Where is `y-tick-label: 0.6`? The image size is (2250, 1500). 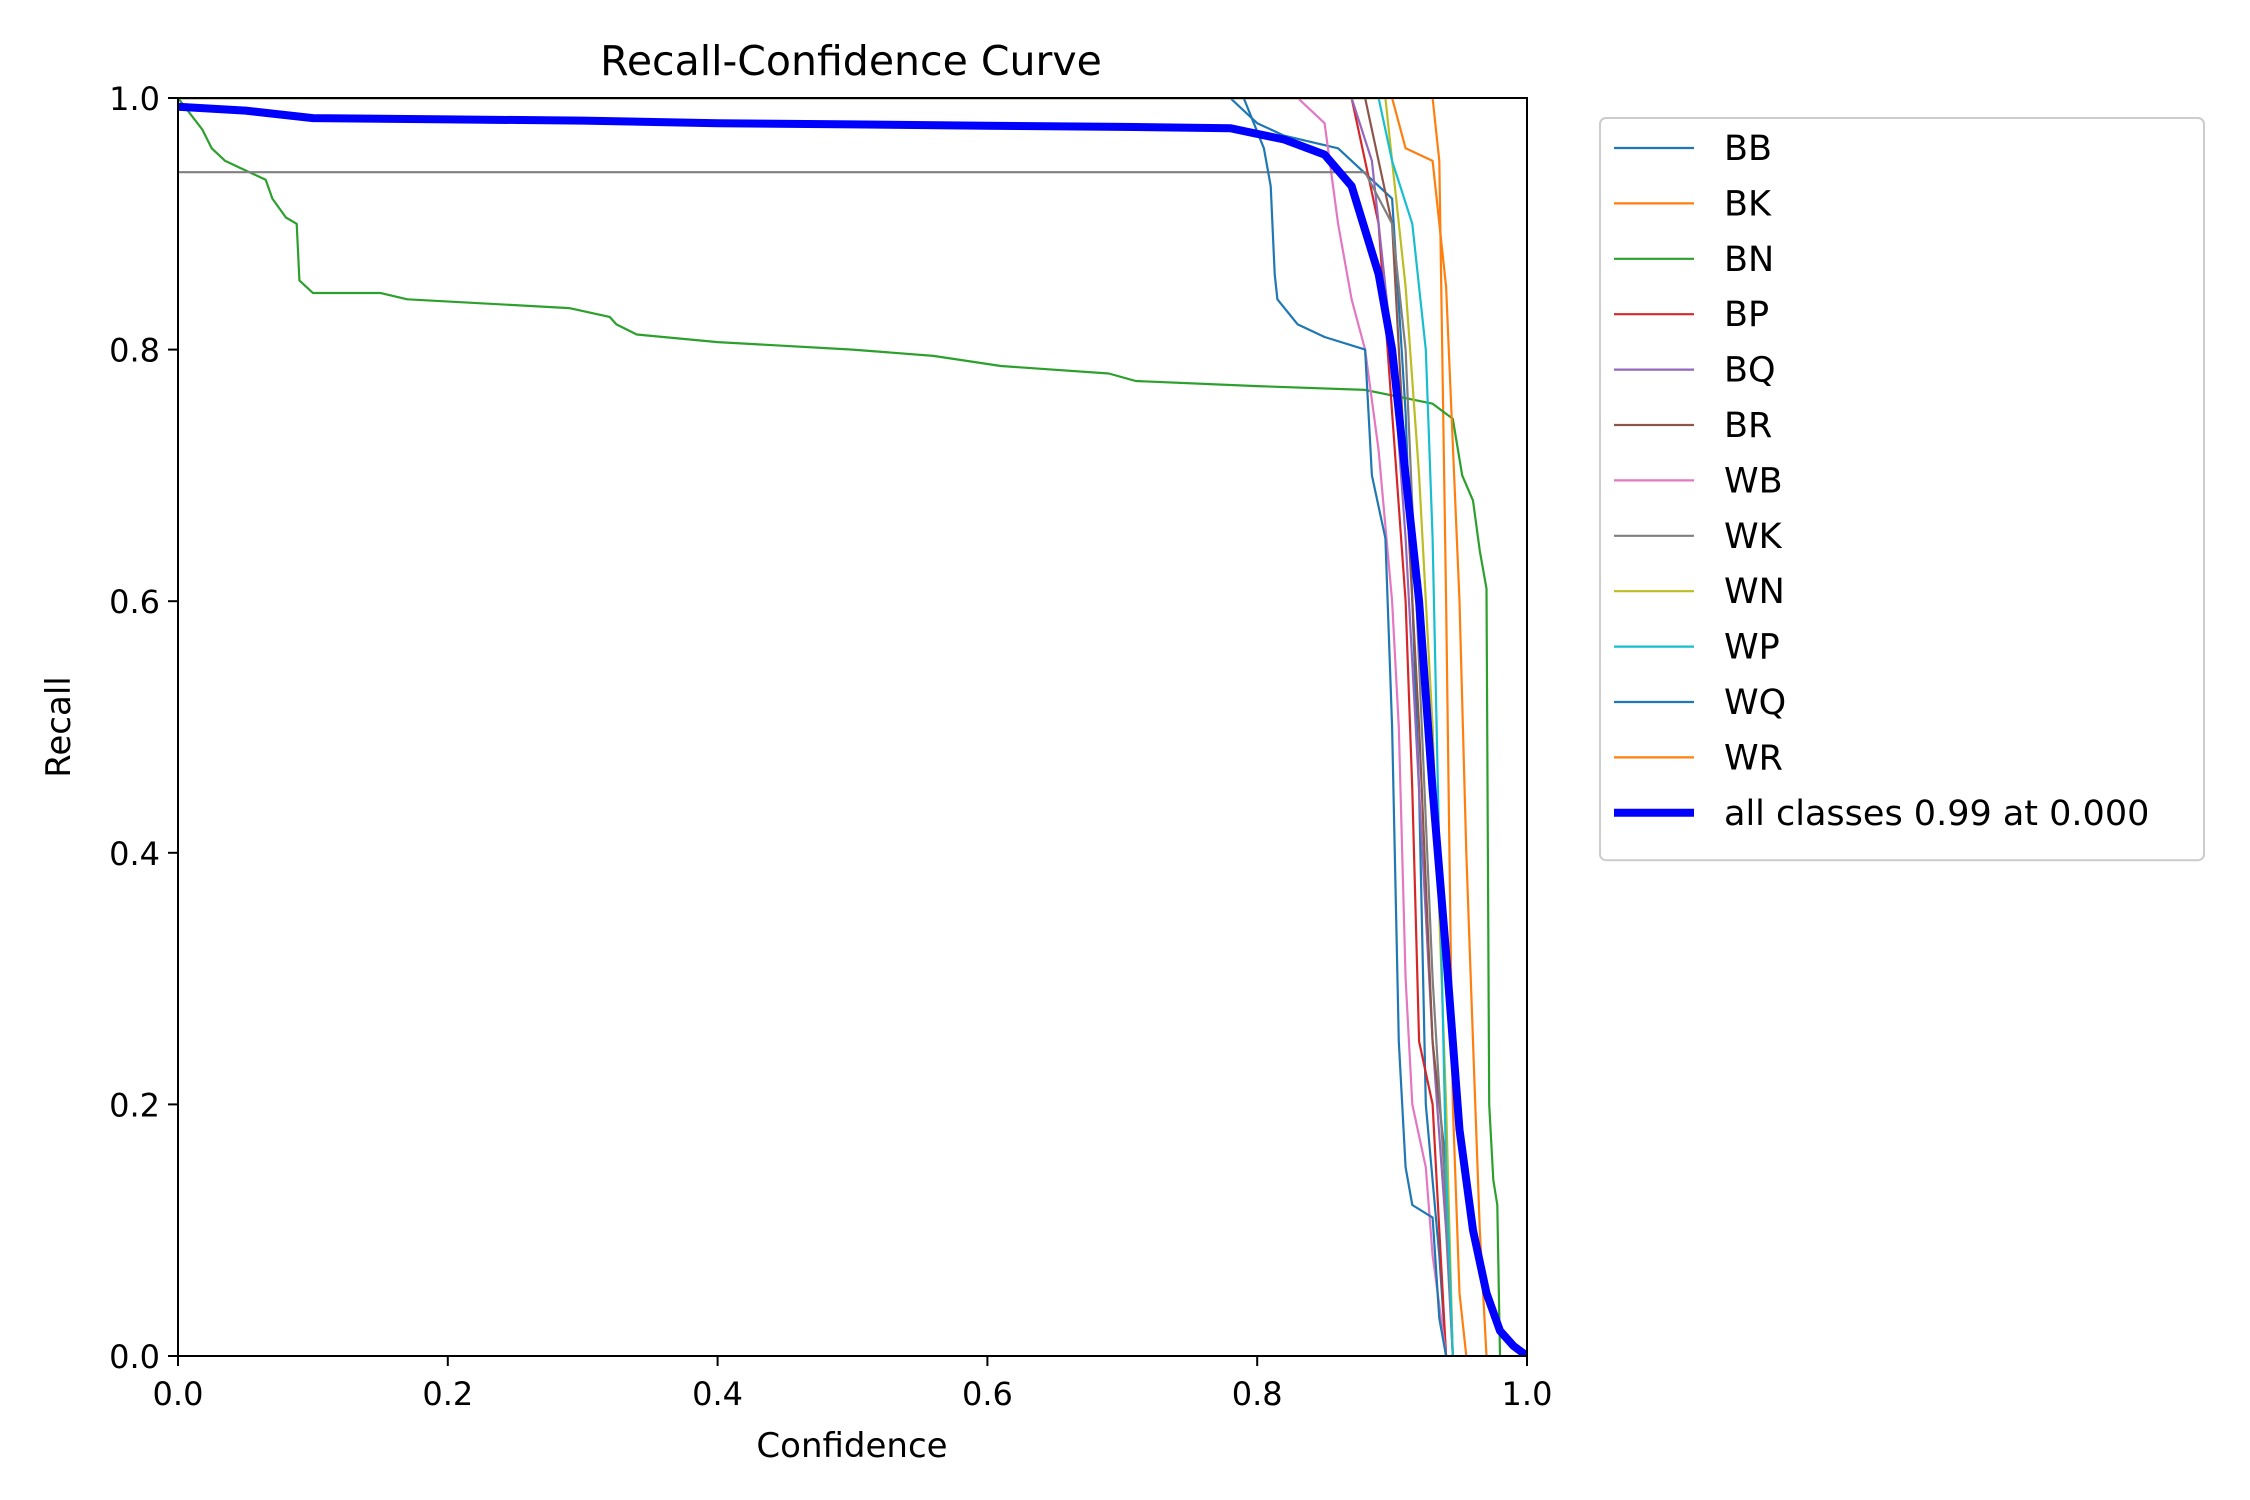 y-tick-label: 0.6 is located at coordinates (134, 602).